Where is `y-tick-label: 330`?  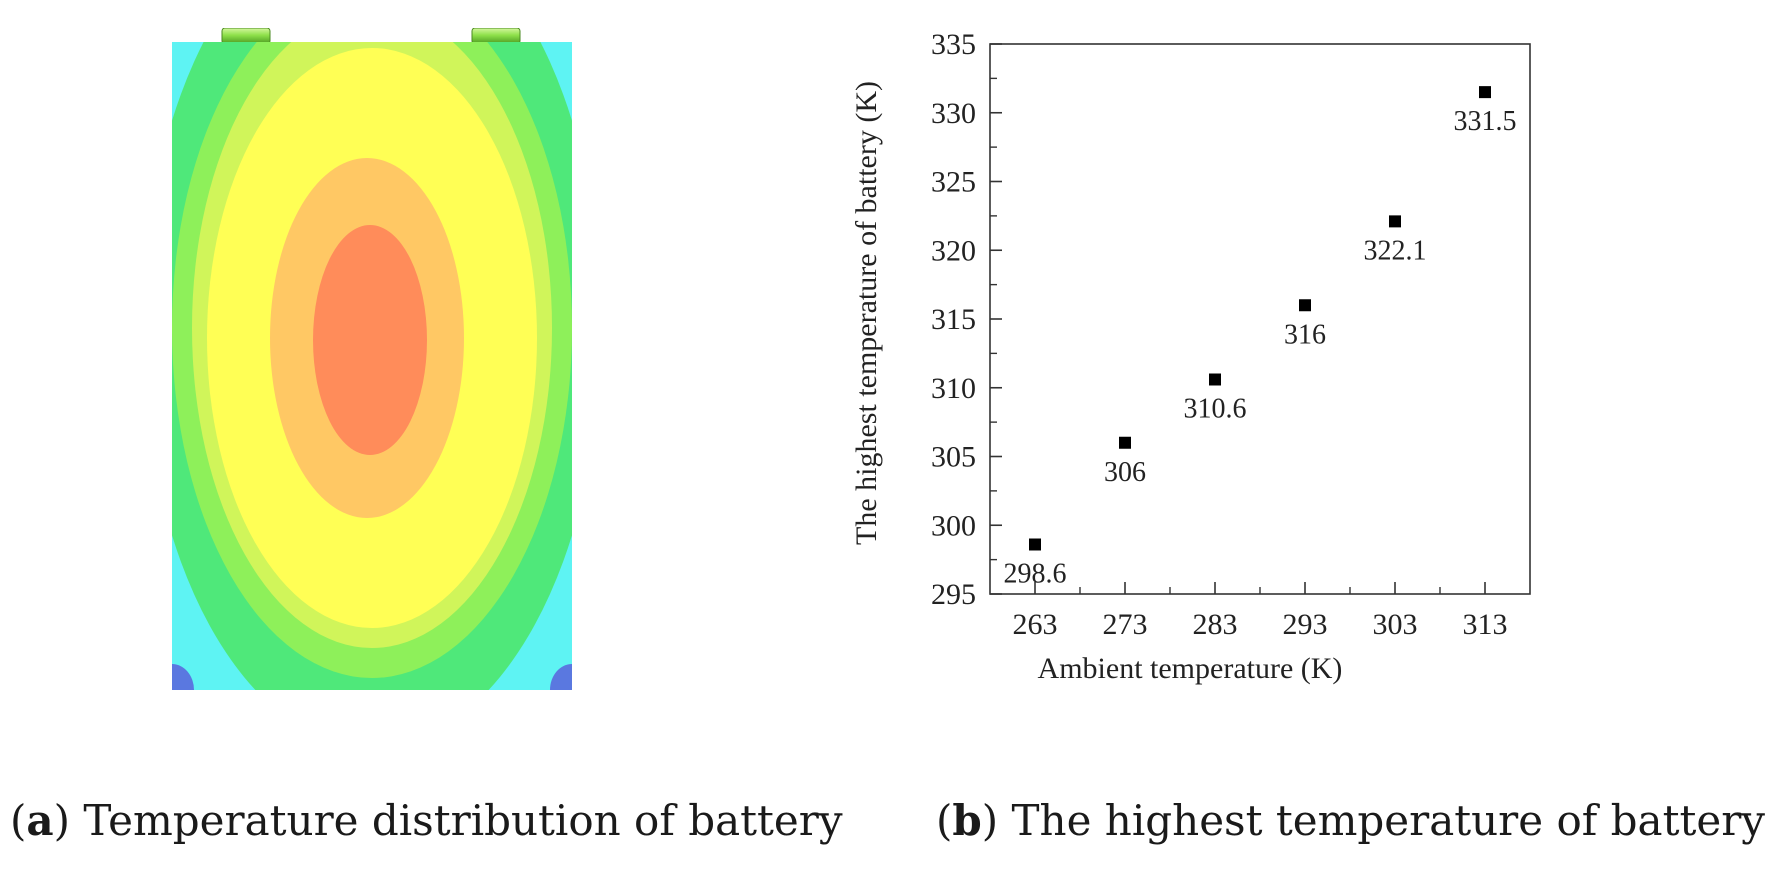
y-tick-label: 330 is located at coordinates (953, 113).